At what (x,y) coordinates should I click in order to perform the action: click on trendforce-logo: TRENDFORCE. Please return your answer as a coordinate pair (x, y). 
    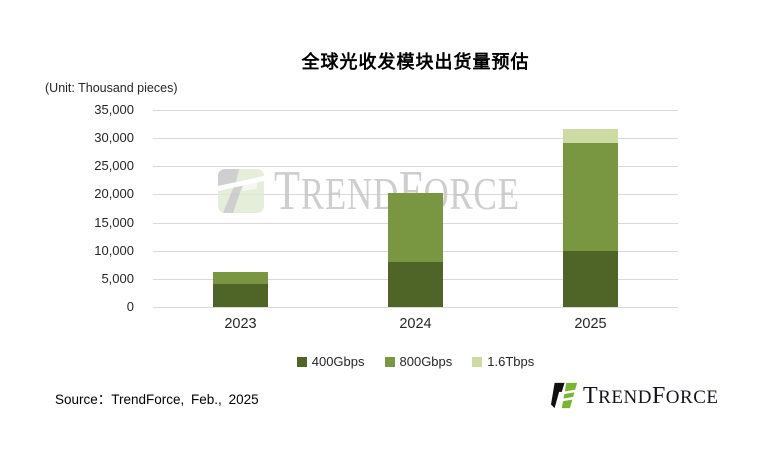
    Looking at the image, I should click on (635, 395).